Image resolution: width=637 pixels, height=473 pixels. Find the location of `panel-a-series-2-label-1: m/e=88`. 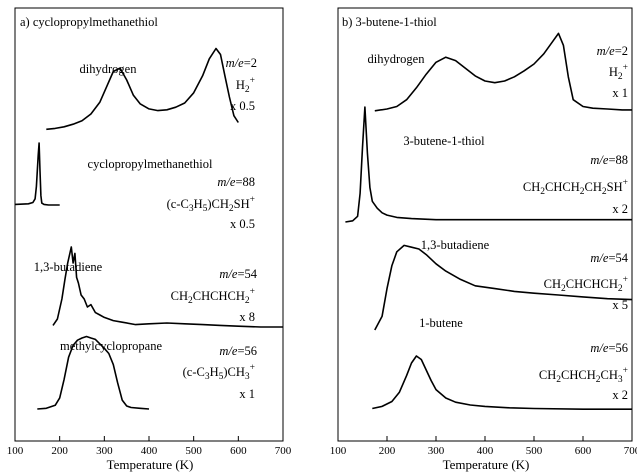

panel-a-series-2-label-1: m/e=88 is located at coordinates (236, 182).